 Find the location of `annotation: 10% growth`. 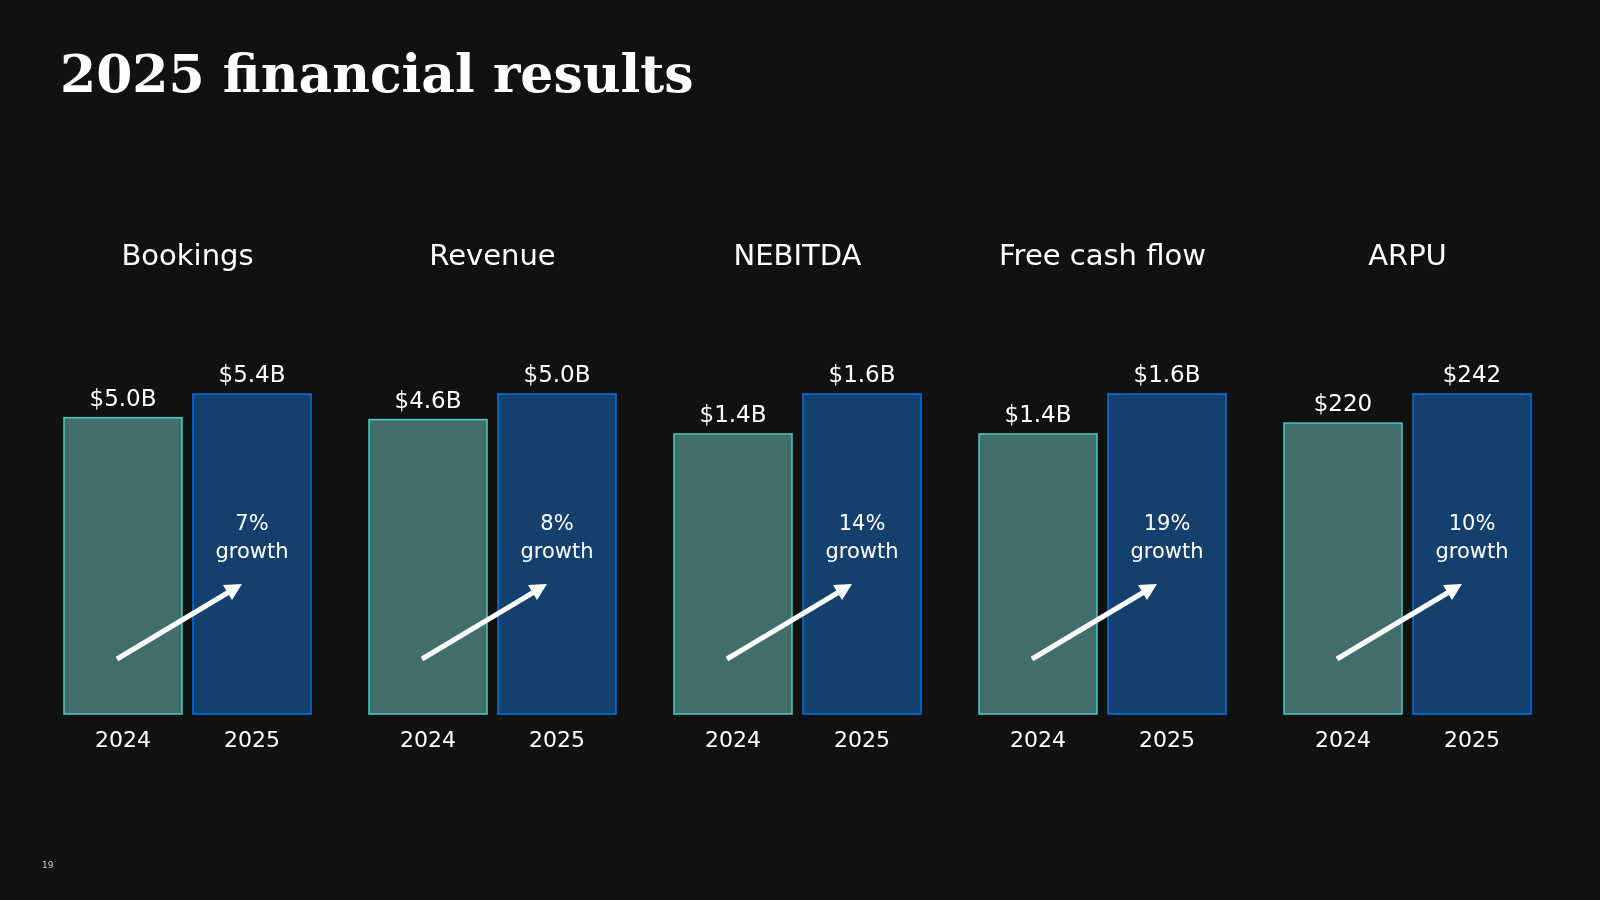

annotation: 10% growth is located at coordinates (1472, 537).